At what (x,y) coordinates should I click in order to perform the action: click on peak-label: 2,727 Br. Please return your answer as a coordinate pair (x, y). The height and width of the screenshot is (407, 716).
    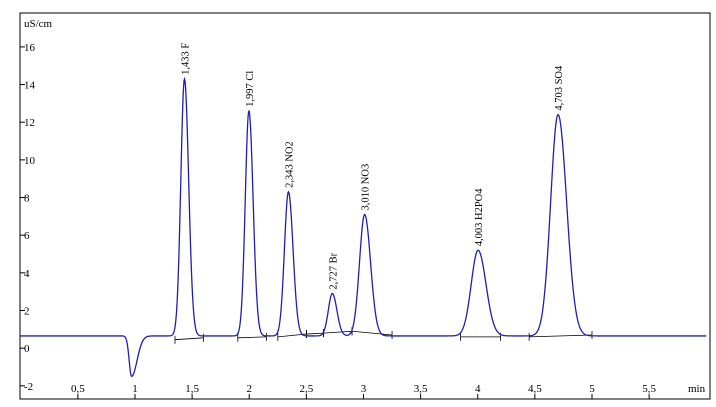
    Looking at the image, I should click on (333, 270).